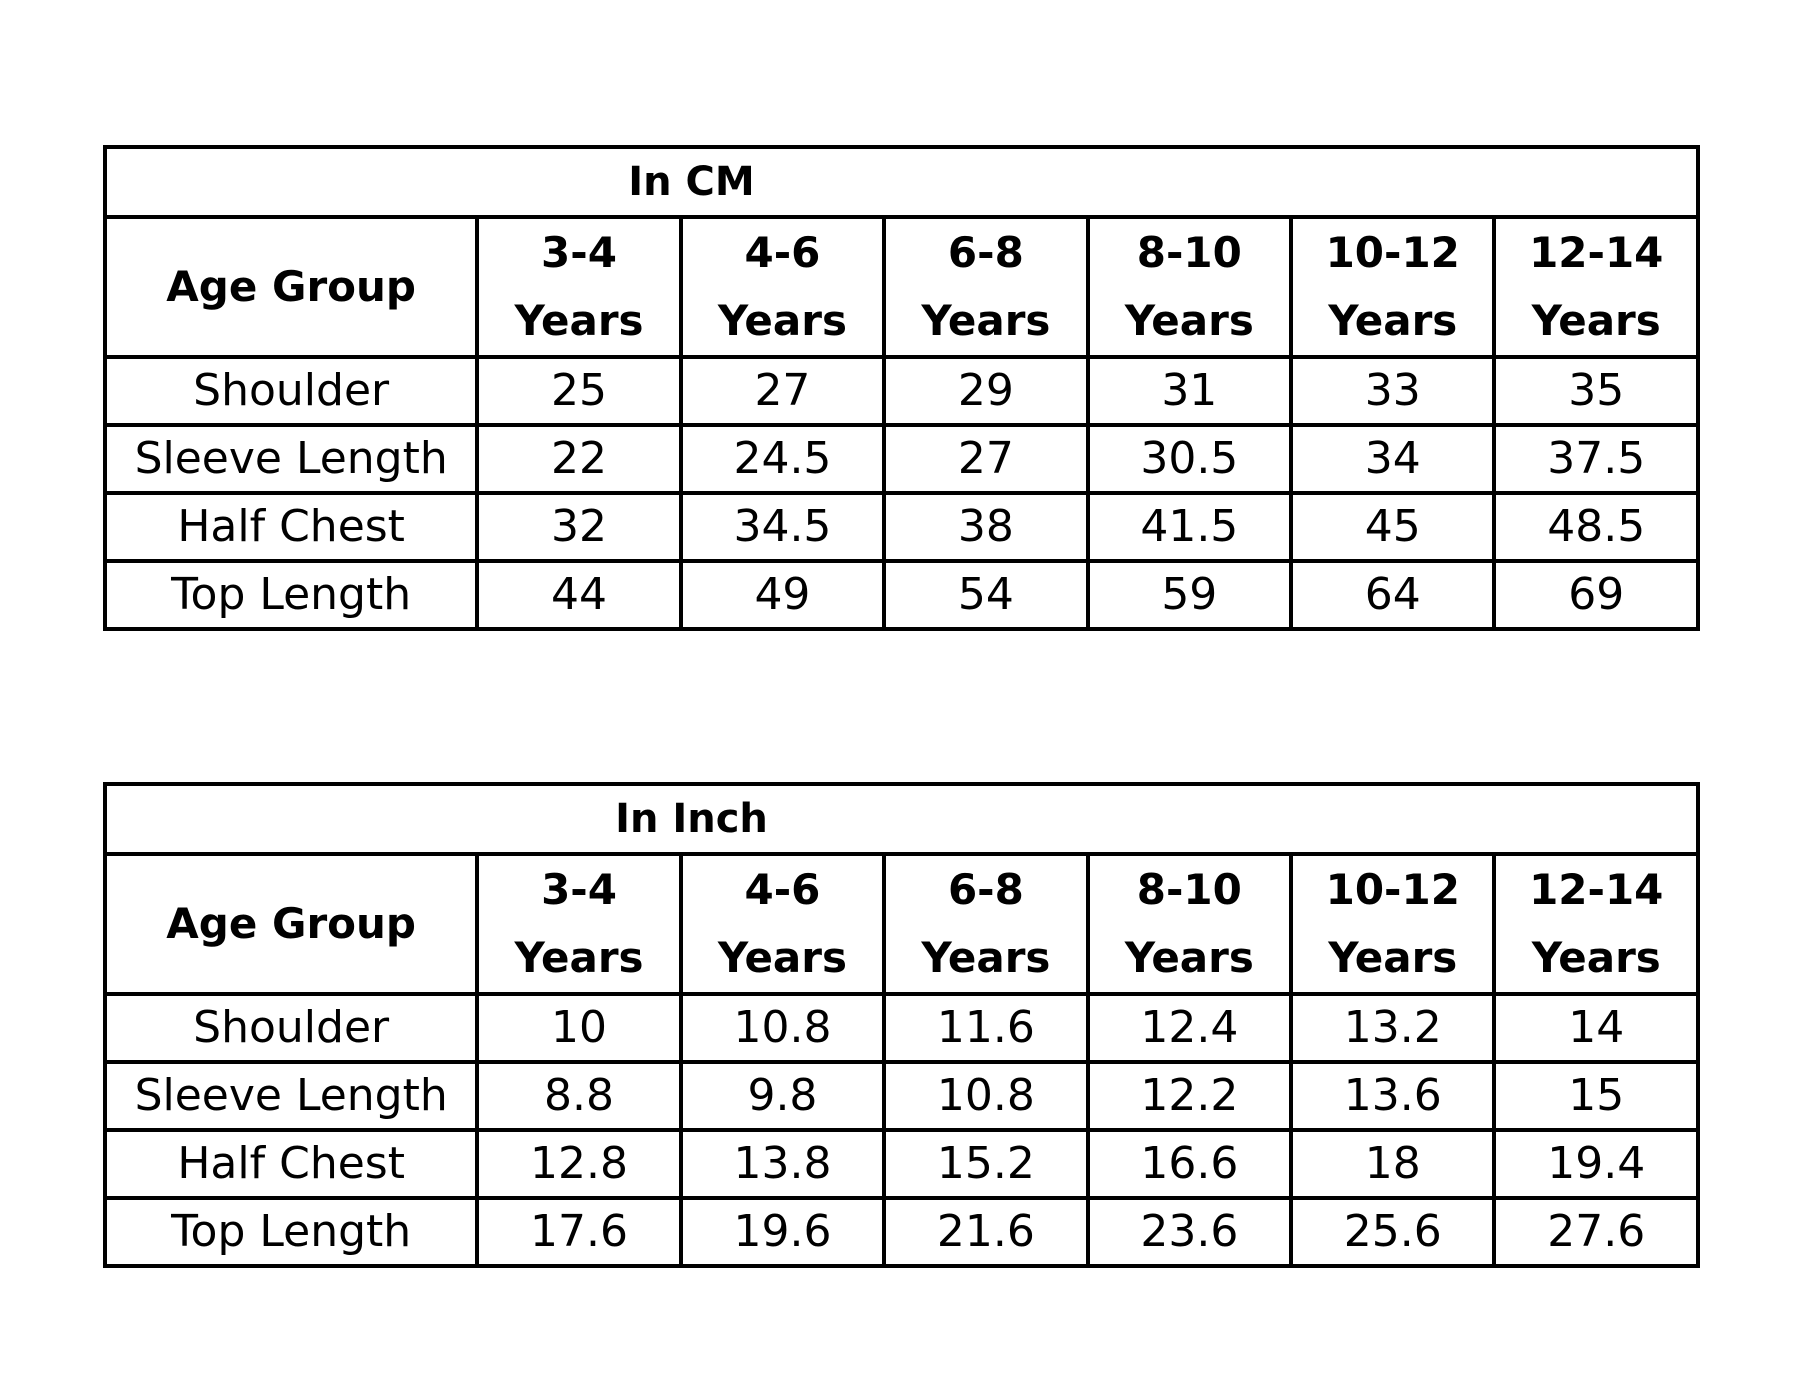  Describe the element at coordinates (1596, 459) in the screenshot. I see `table-cell: 37.5` at that location.